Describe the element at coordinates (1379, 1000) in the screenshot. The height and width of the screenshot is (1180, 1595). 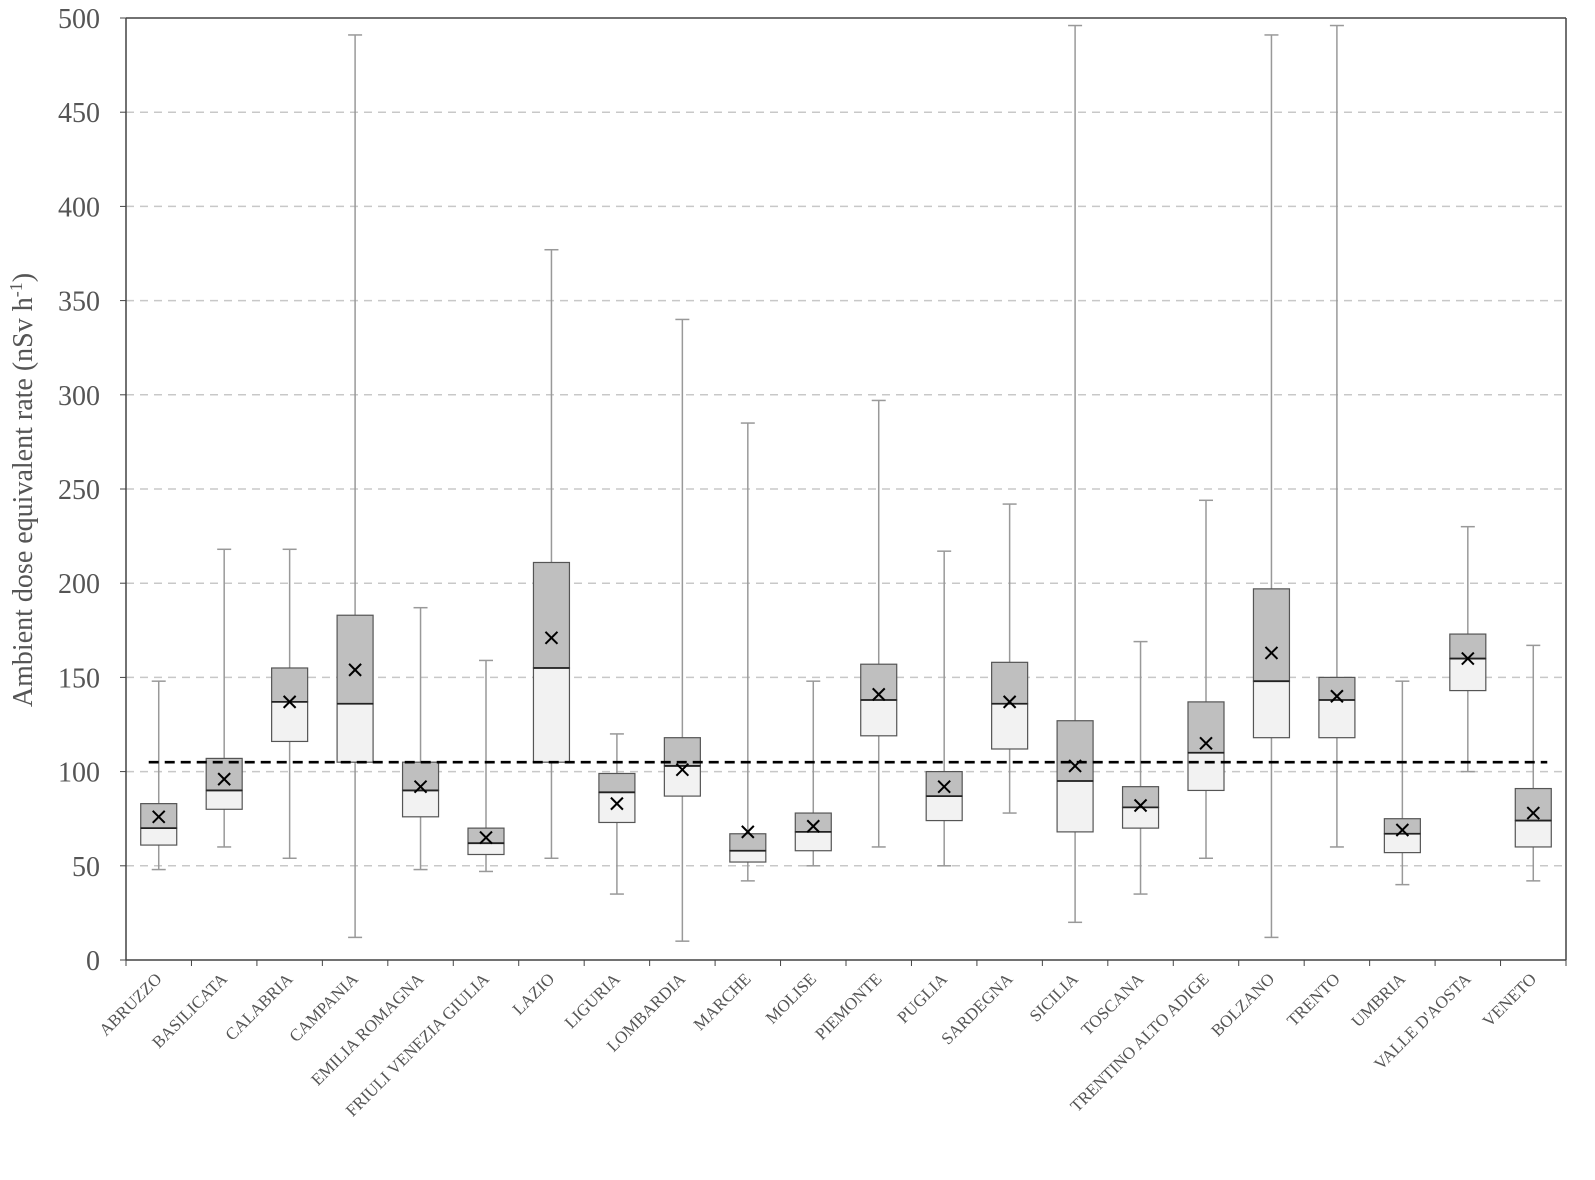
I see `x-tick-label: UMBRIA` at that location.